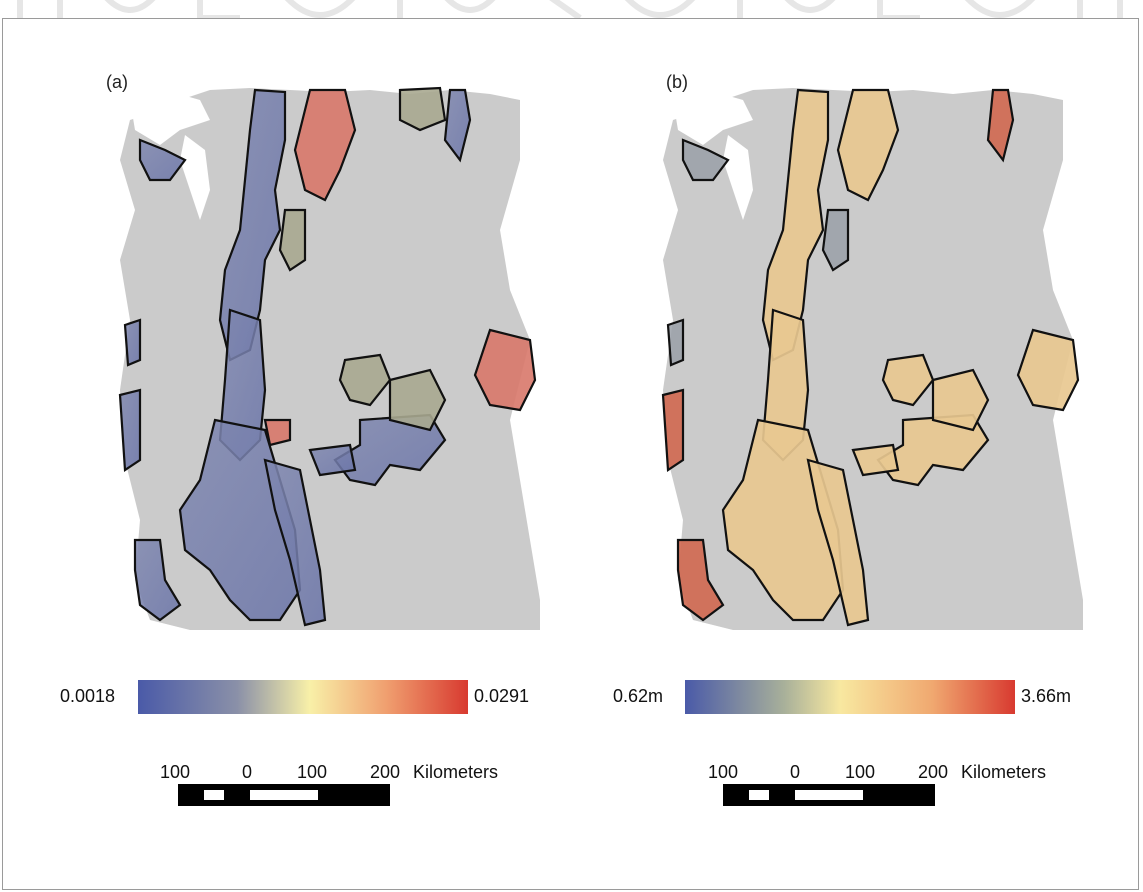 The width and height of the screenshot is (1143, 892). I want to click on regions-high, so click(400, 267).